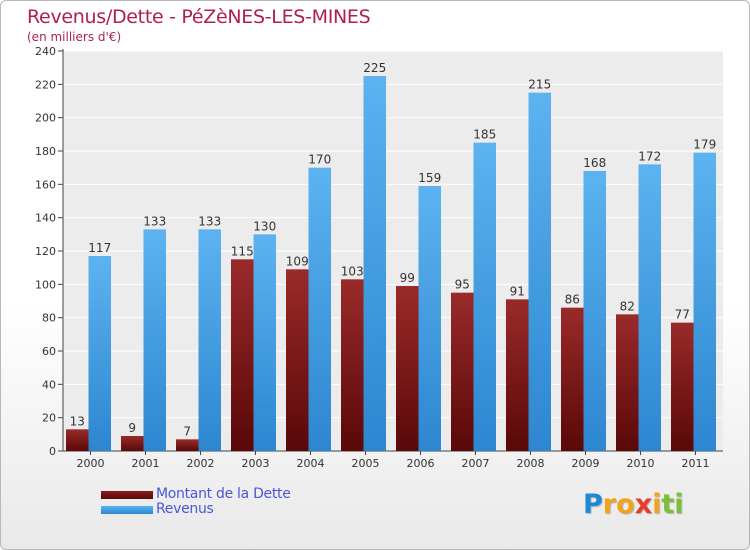 This screenshot has height=550, width=750. Describe the element at coordinates (146, 463) in the screenshot. I see `x-tick-label: 2001` at that location.